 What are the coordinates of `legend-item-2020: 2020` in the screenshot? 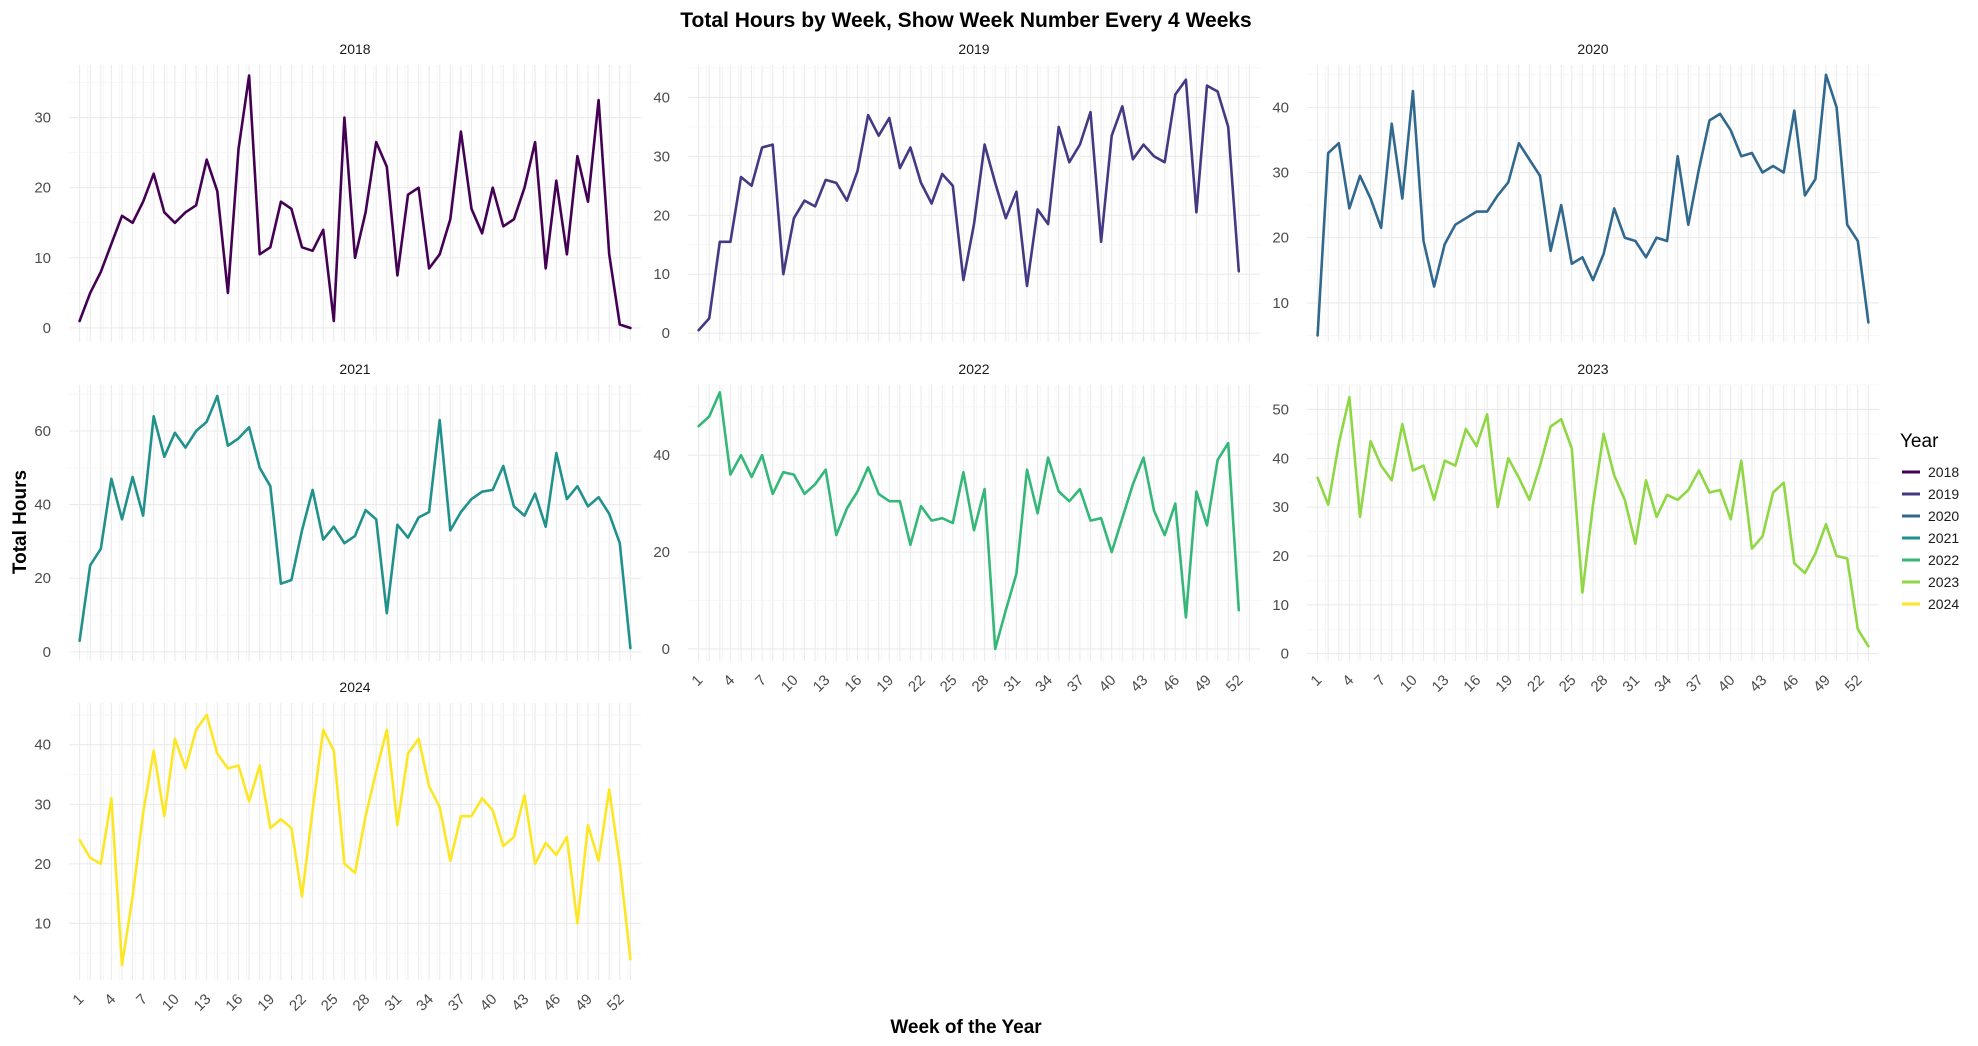 It's located at (1930, 516).